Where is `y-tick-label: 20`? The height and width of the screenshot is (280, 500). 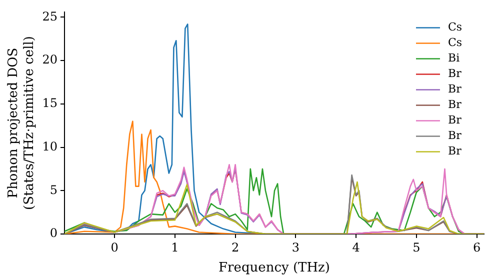 y-tick-label: 20 is located at coordinates (50, 59).